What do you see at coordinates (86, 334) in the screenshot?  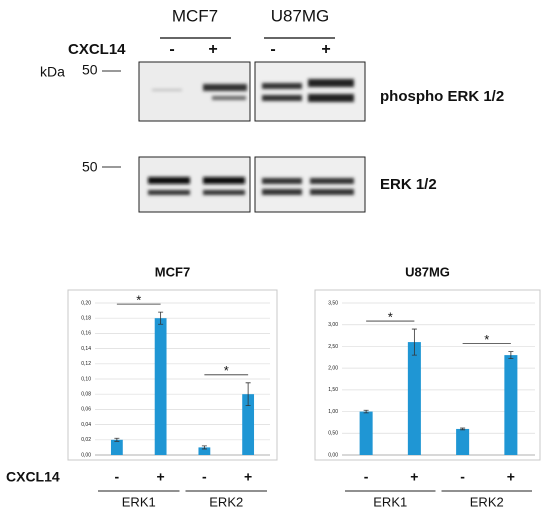 I see `y-tick-label: 0,16` at bounding box center [86, 334].